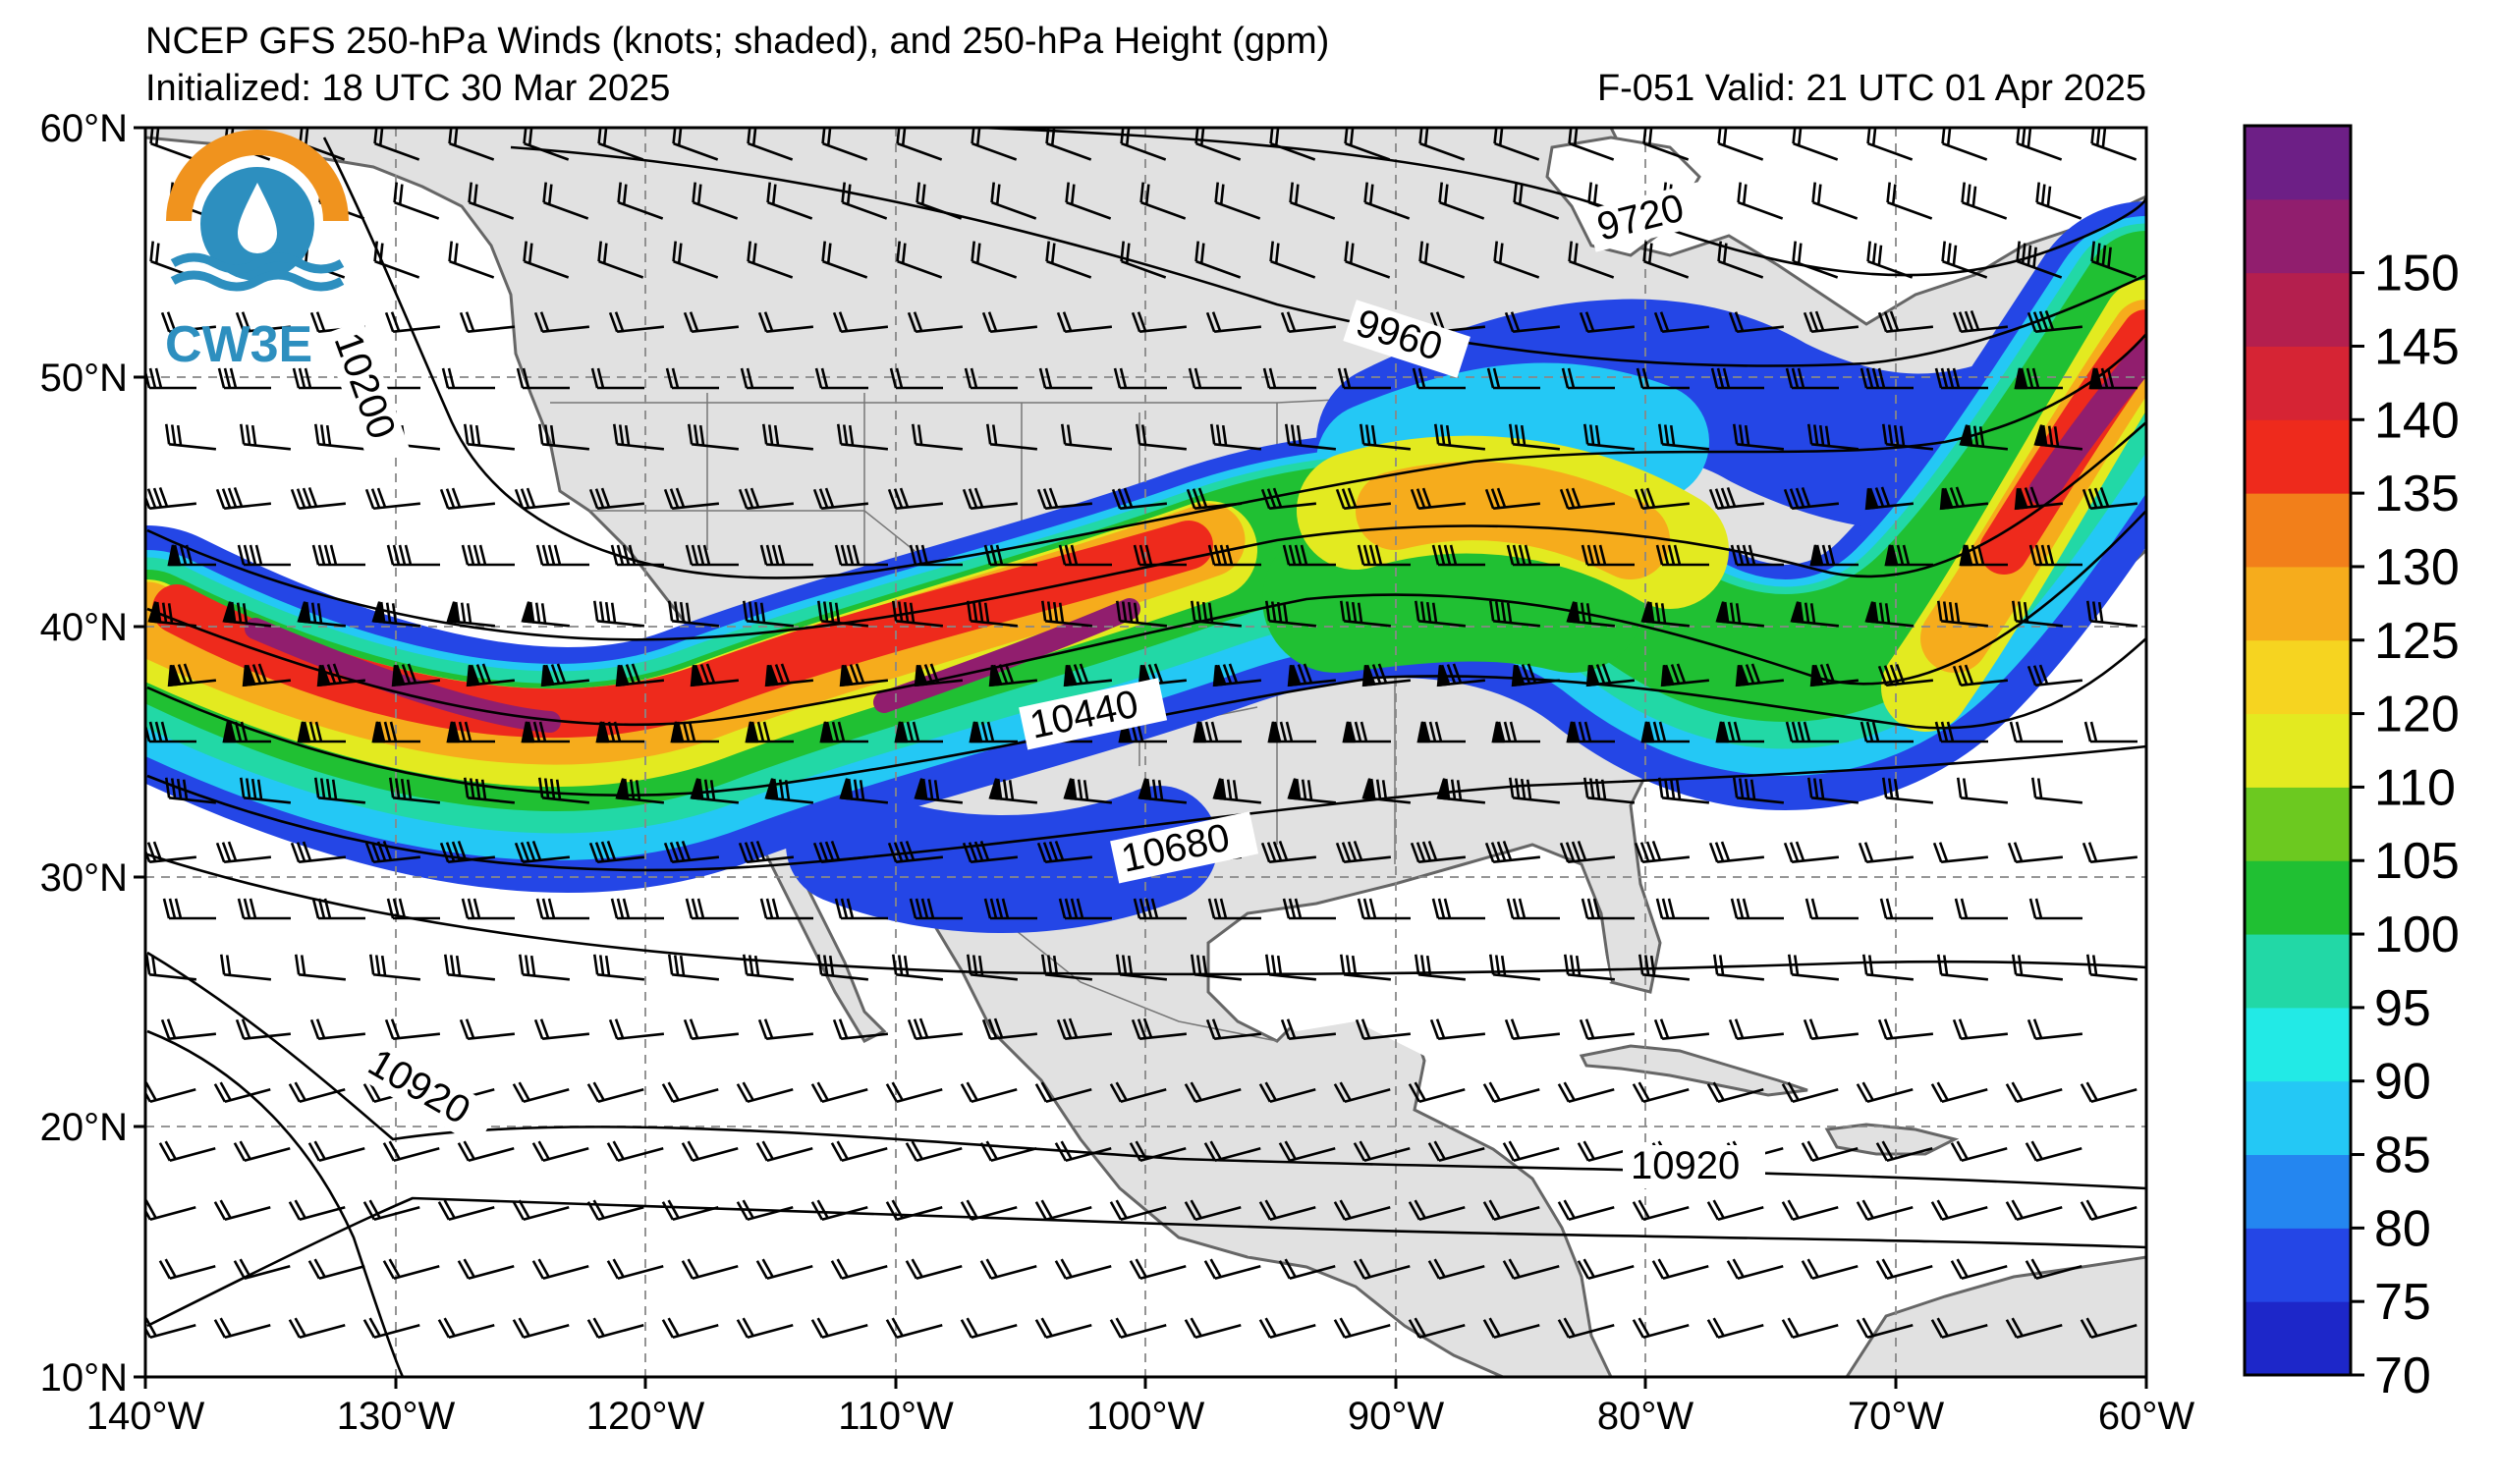 This screenshot has height=1484, width=2498. Describe the element at coordinates (2402, 1375) in the screenshot. I see `colorbar-tick-label: 70` at that location.